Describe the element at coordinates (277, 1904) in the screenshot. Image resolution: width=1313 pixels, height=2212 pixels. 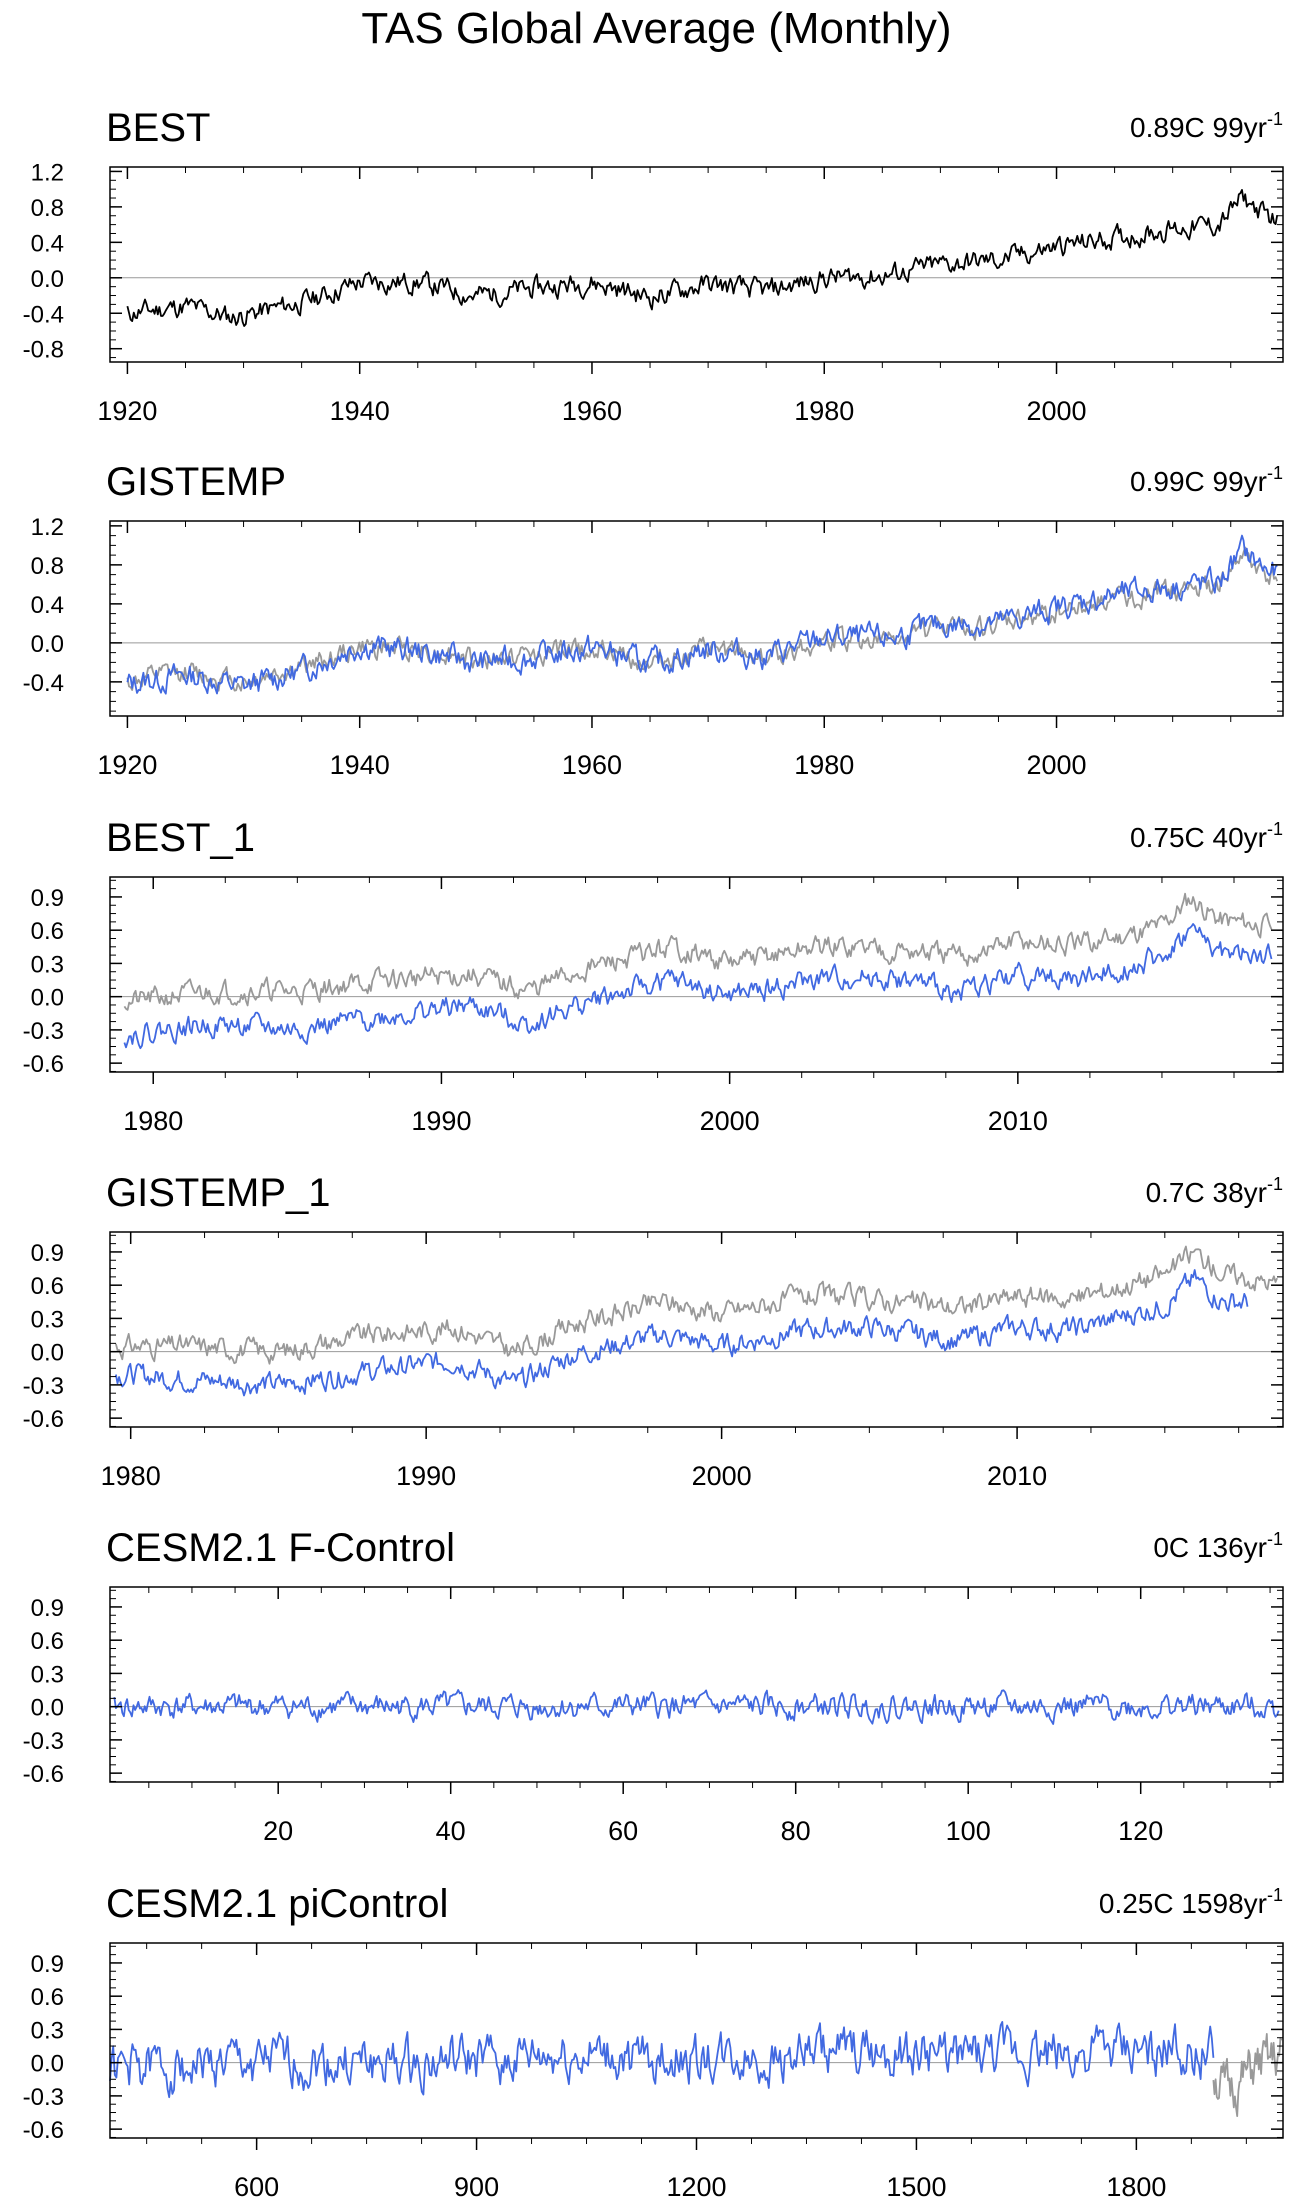
I see `panel-title: CESM2.1 piControl` at that location.